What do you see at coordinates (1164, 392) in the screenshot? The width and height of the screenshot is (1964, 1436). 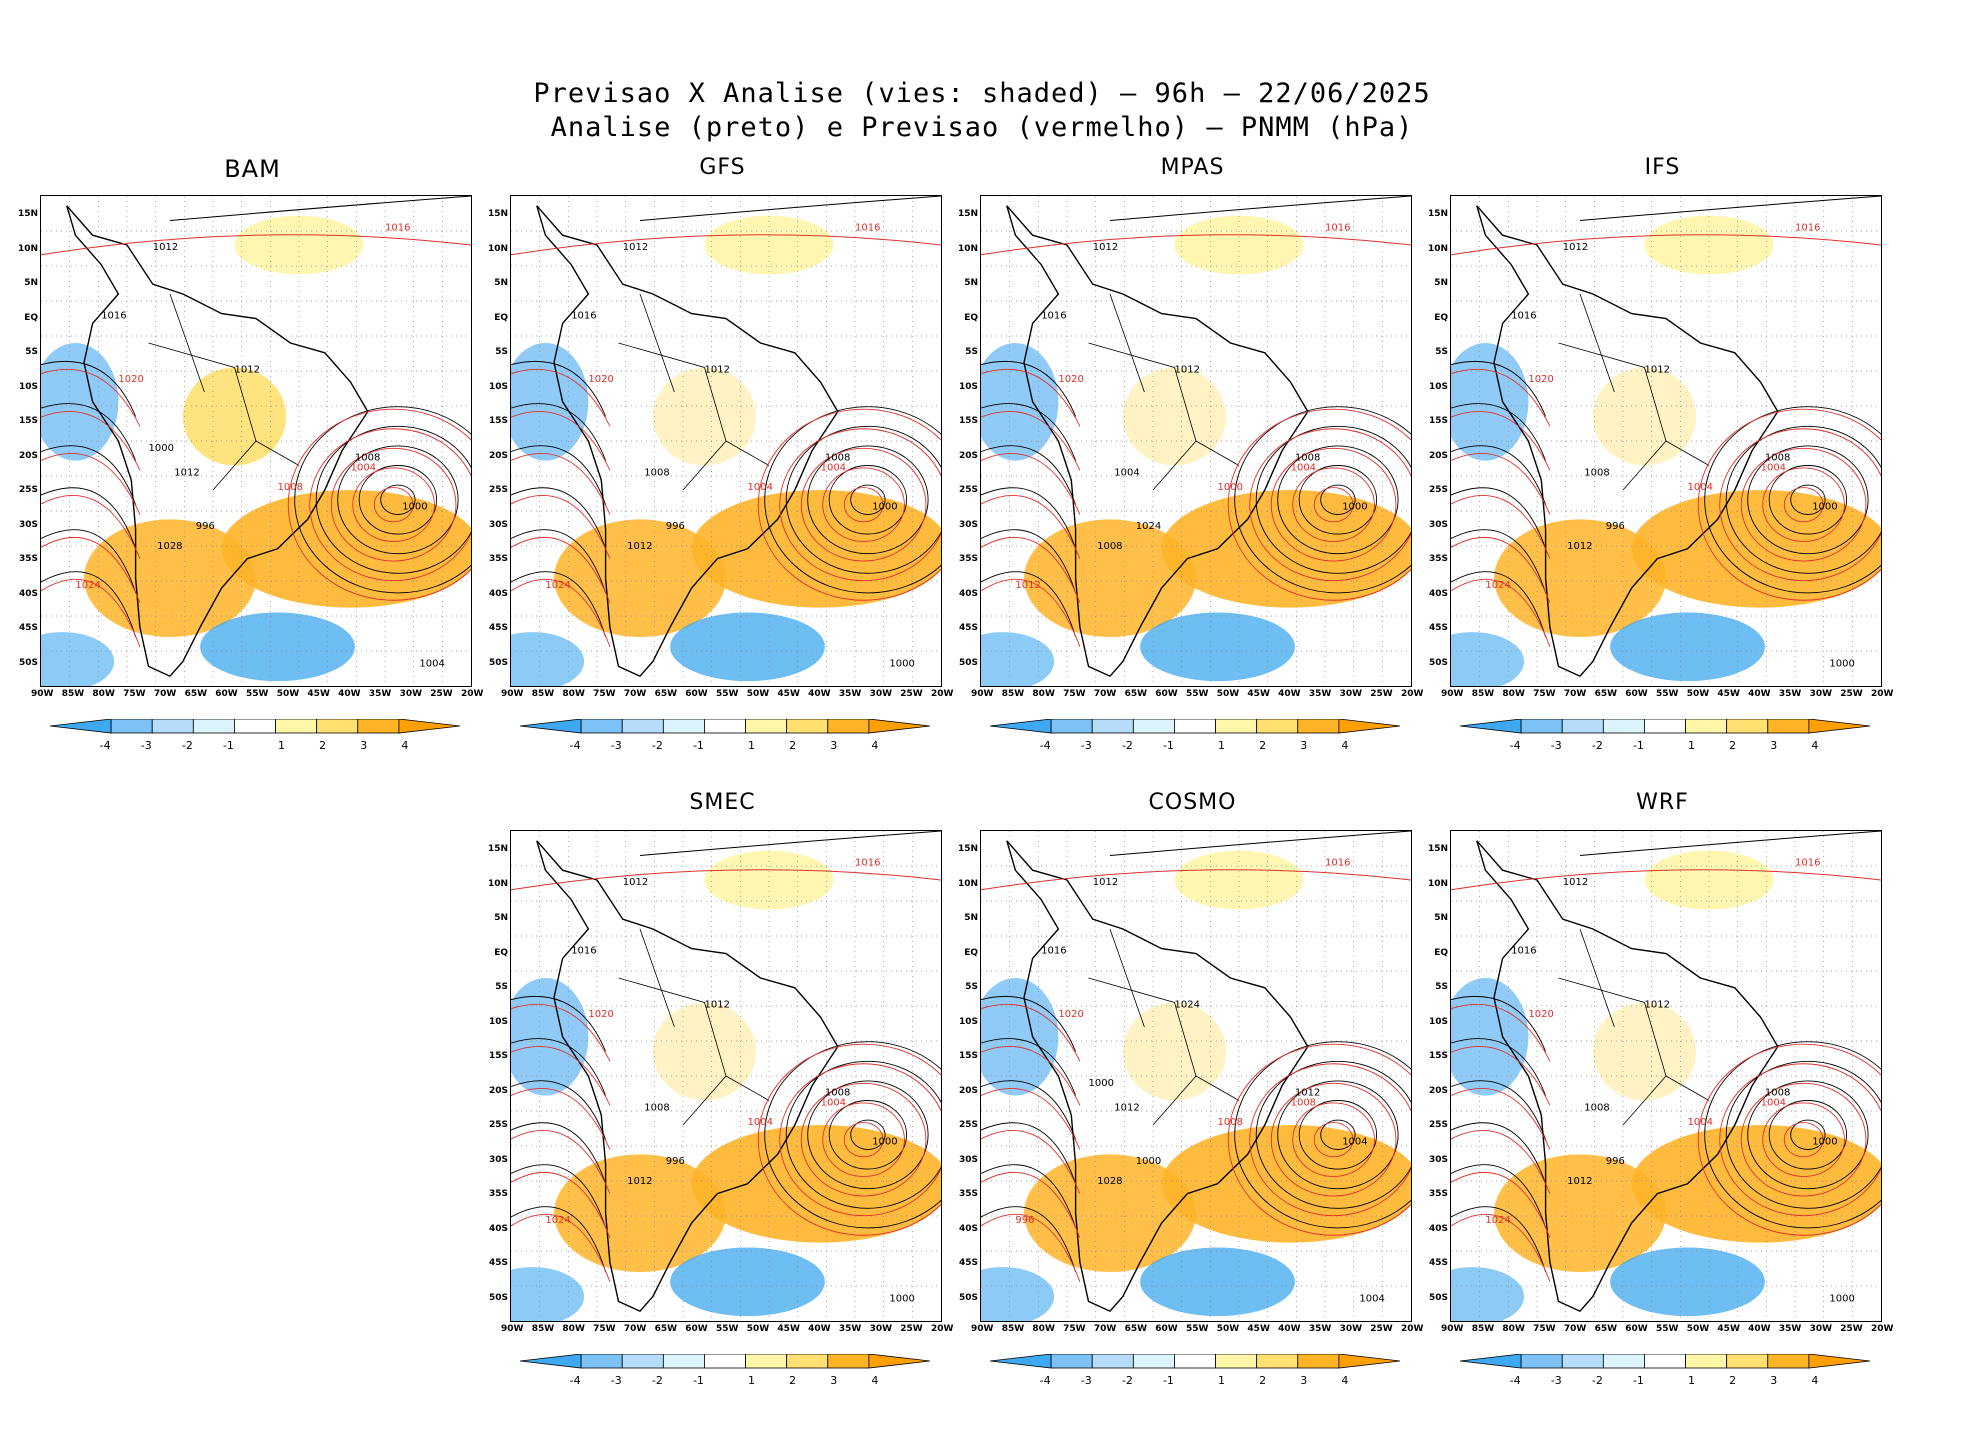 I see `country-borders` at bounding box center [1164, 392].